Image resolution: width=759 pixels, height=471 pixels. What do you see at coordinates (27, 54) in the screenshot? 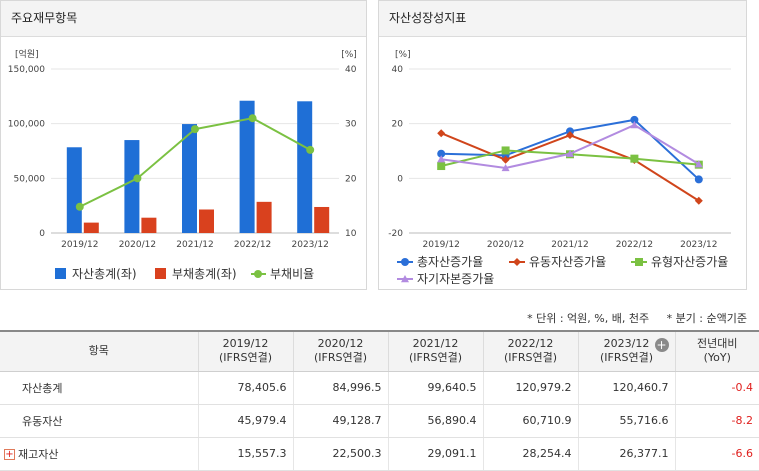
I see `y-left-unit: [억원]` at bounding box center [27, 54].